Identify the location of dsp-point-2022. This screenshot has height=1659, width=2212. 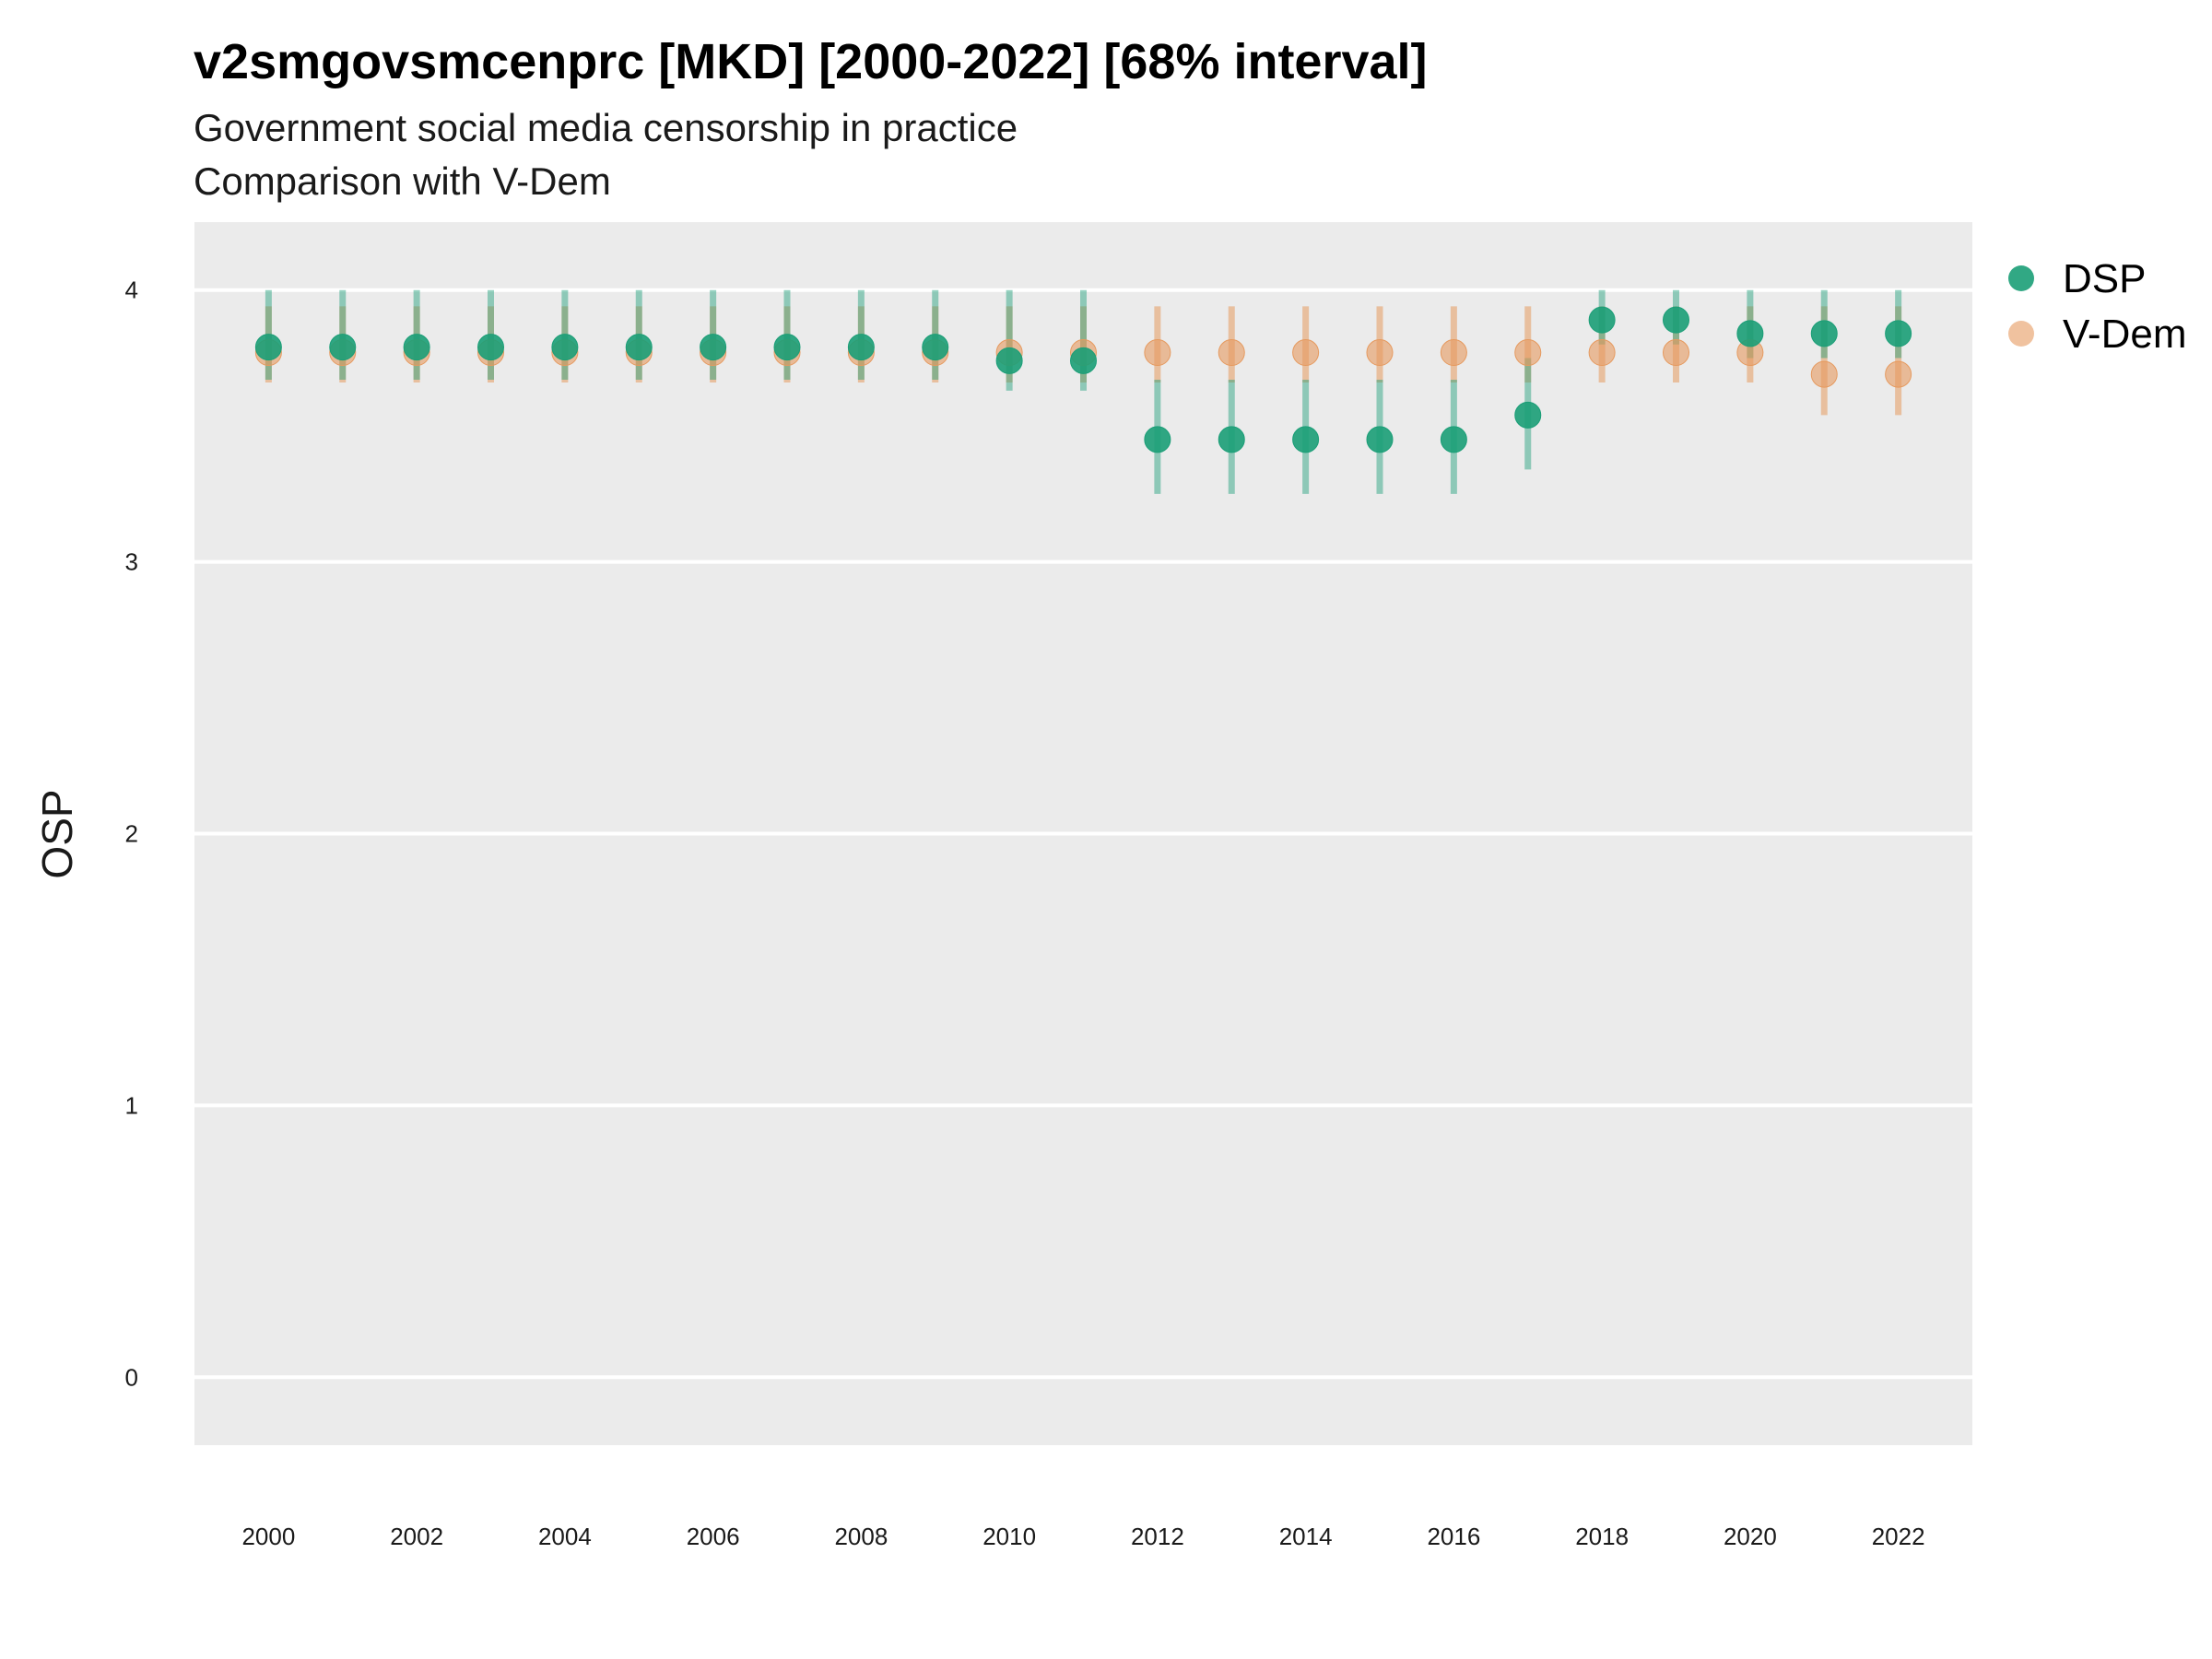
(1898, 333).